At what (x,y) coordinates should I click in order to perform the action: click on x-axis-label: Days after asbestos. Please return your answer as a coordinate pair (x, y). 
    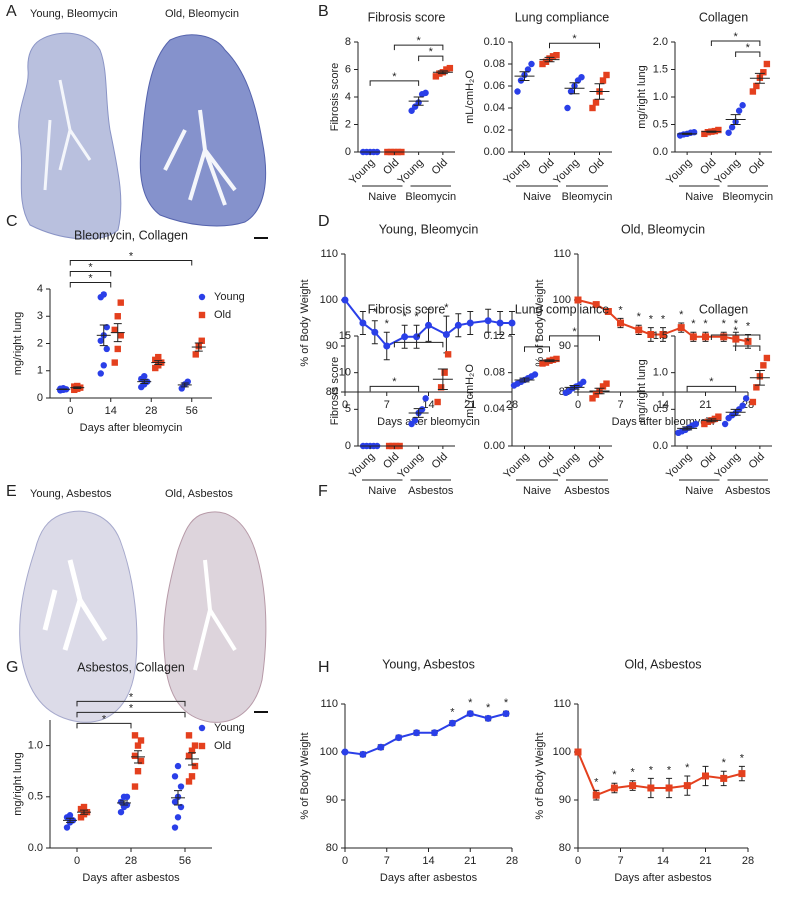
    Looking at the image, I should click on (663, 878).